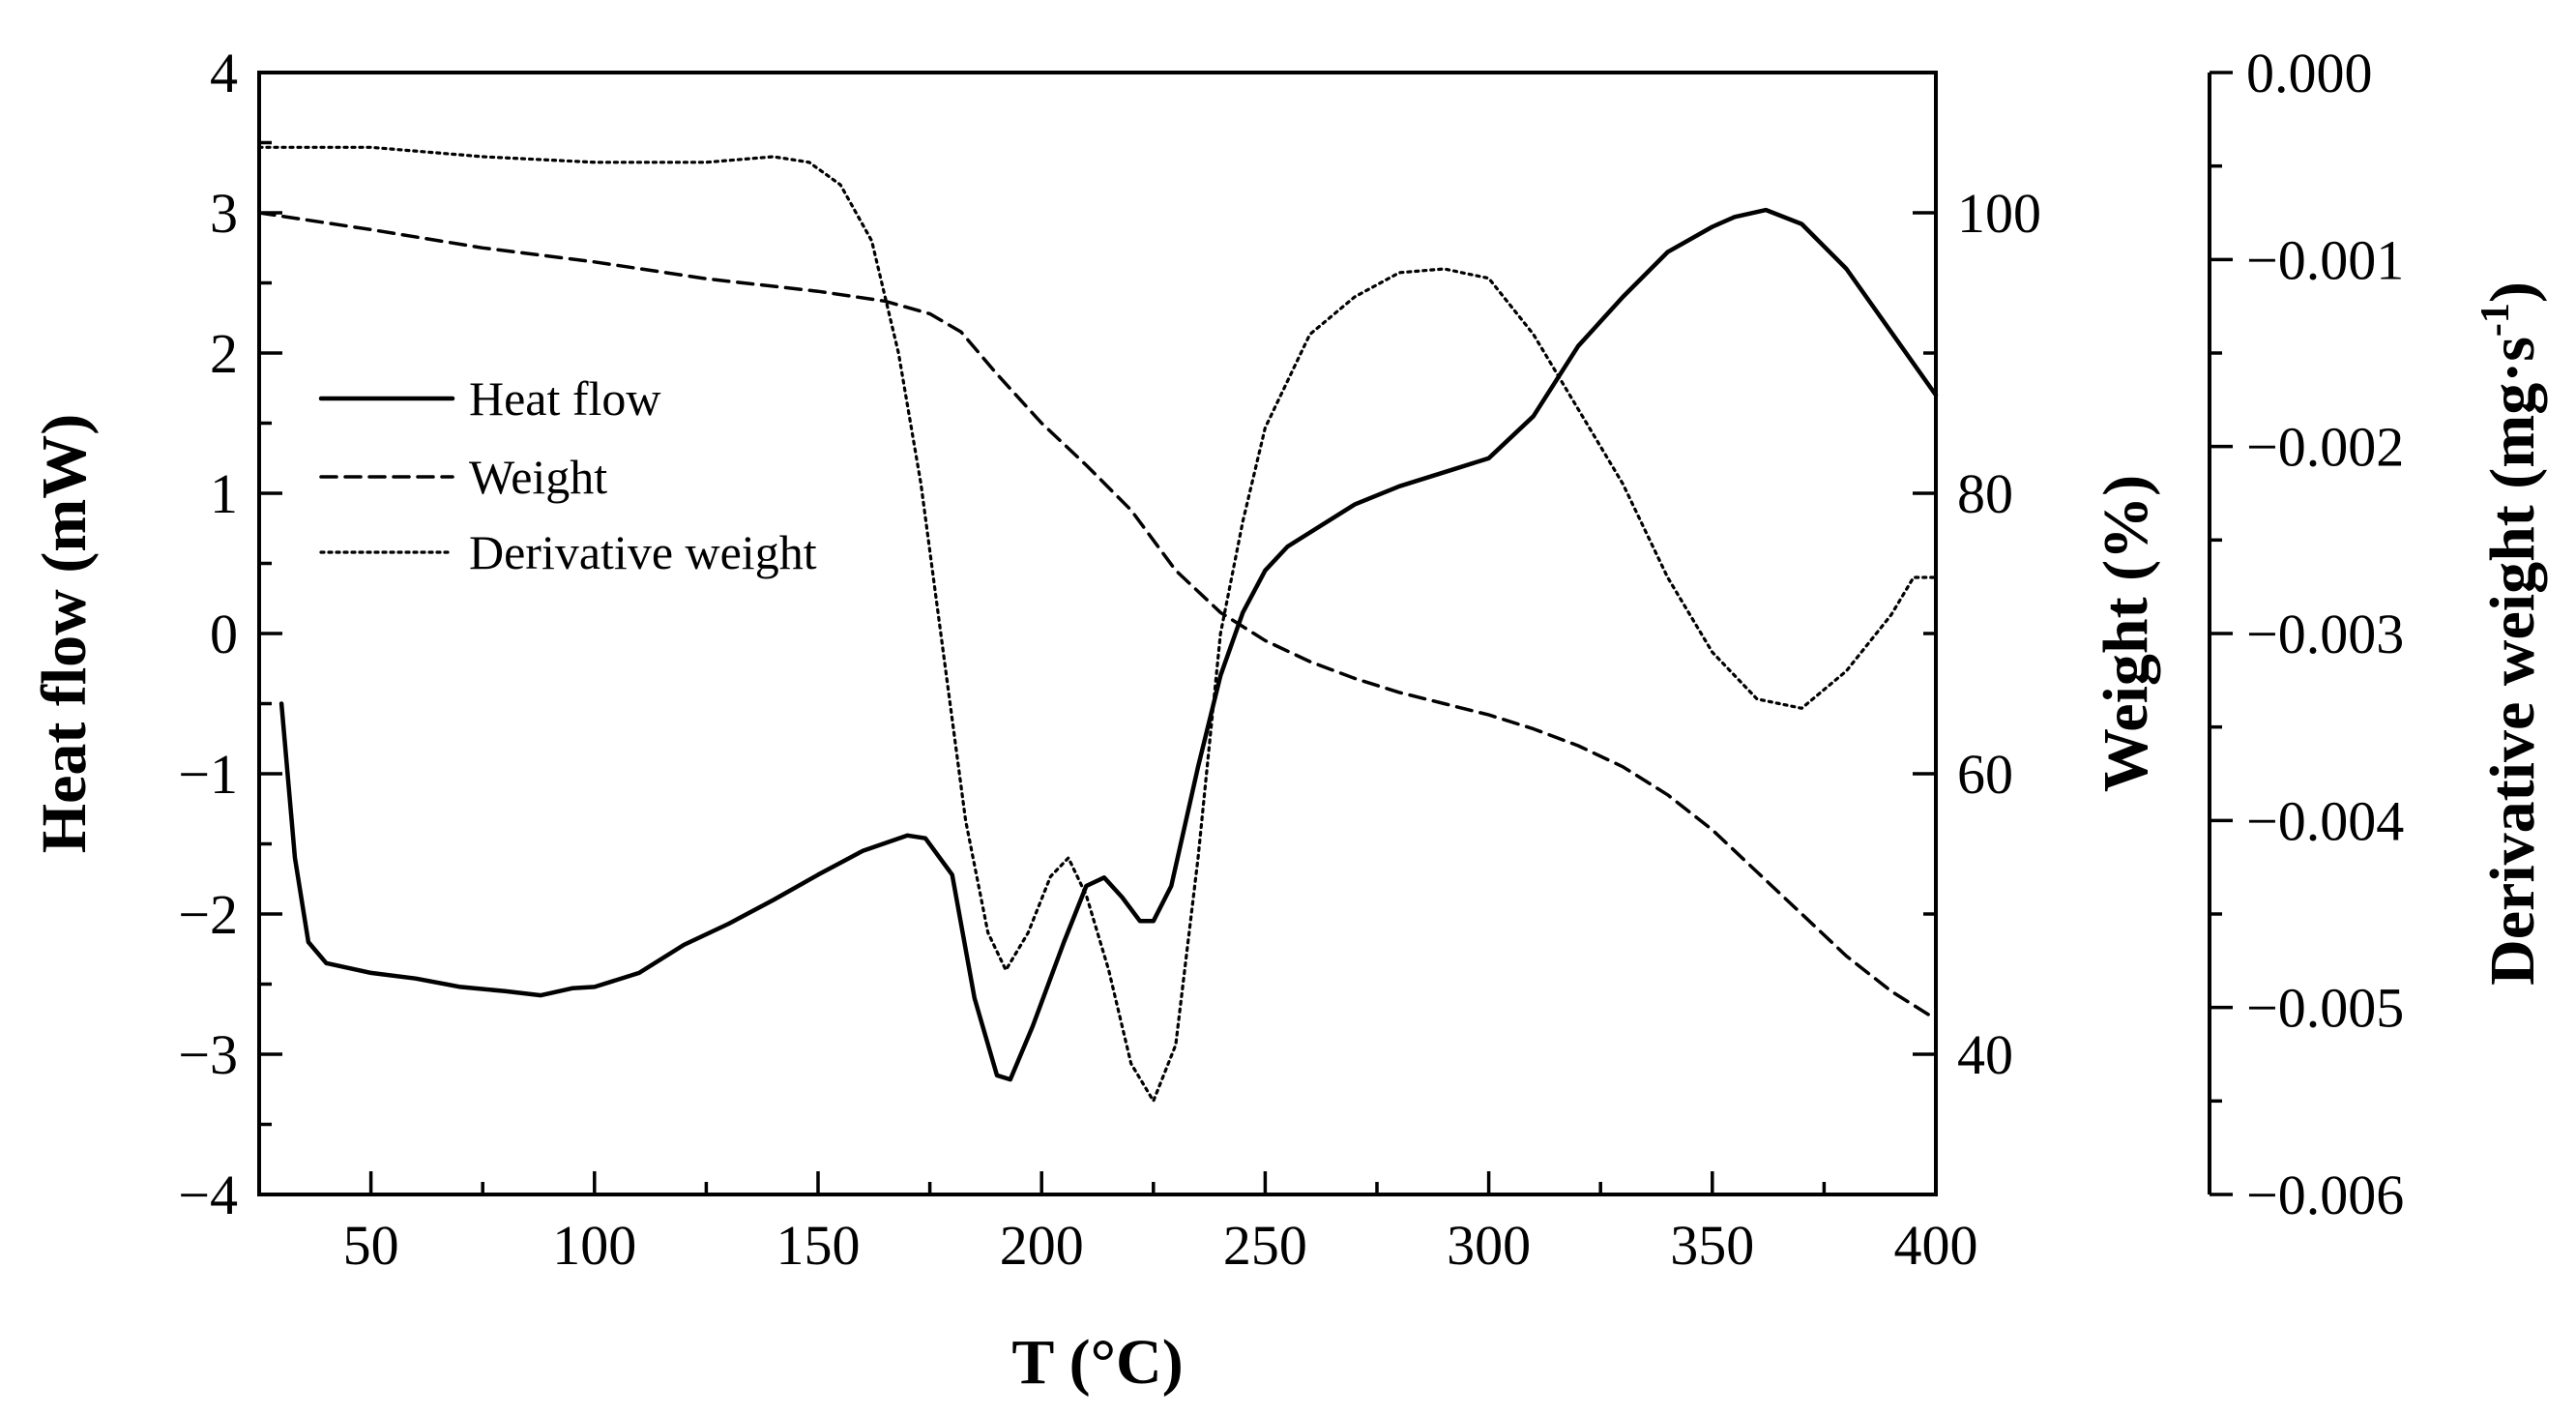 Image resolution: width=2576 pixels, height=1415 pixels. I want to click on x-axis-title: T (°C), so click(1097, 1362).